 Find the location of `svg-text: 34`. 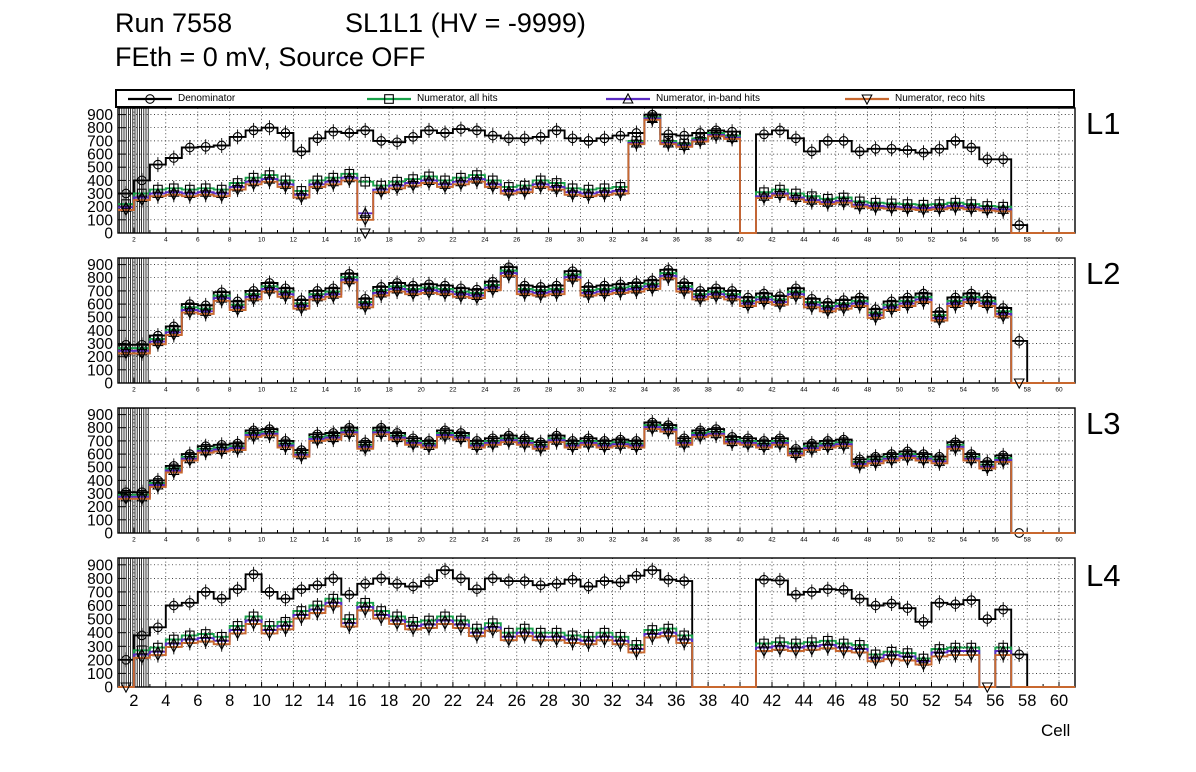

svg-text: 34 is located at coordinates (645, 540).